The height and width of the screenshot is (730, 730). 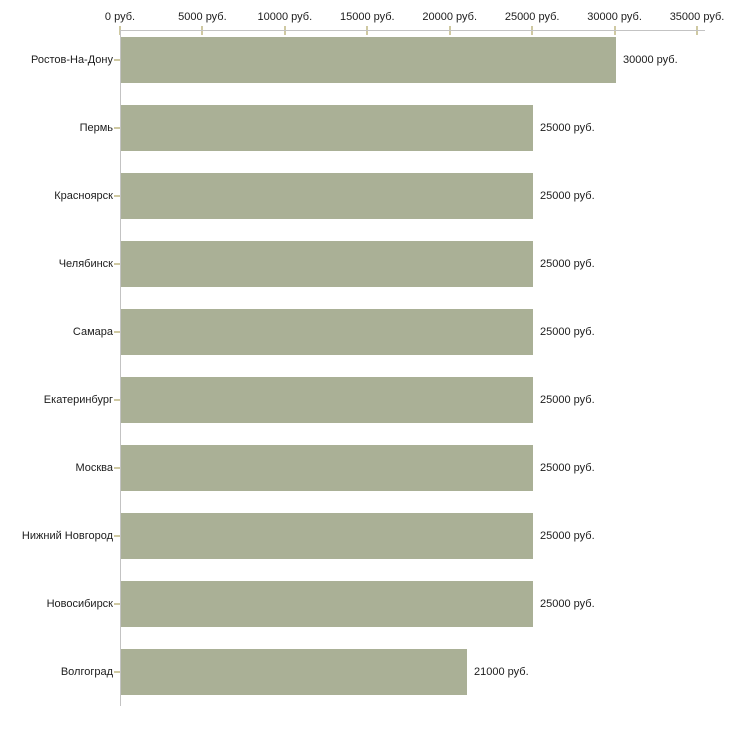 I want to click on x-axis-tick-label: 0 руб., so click(x=120, y=17).